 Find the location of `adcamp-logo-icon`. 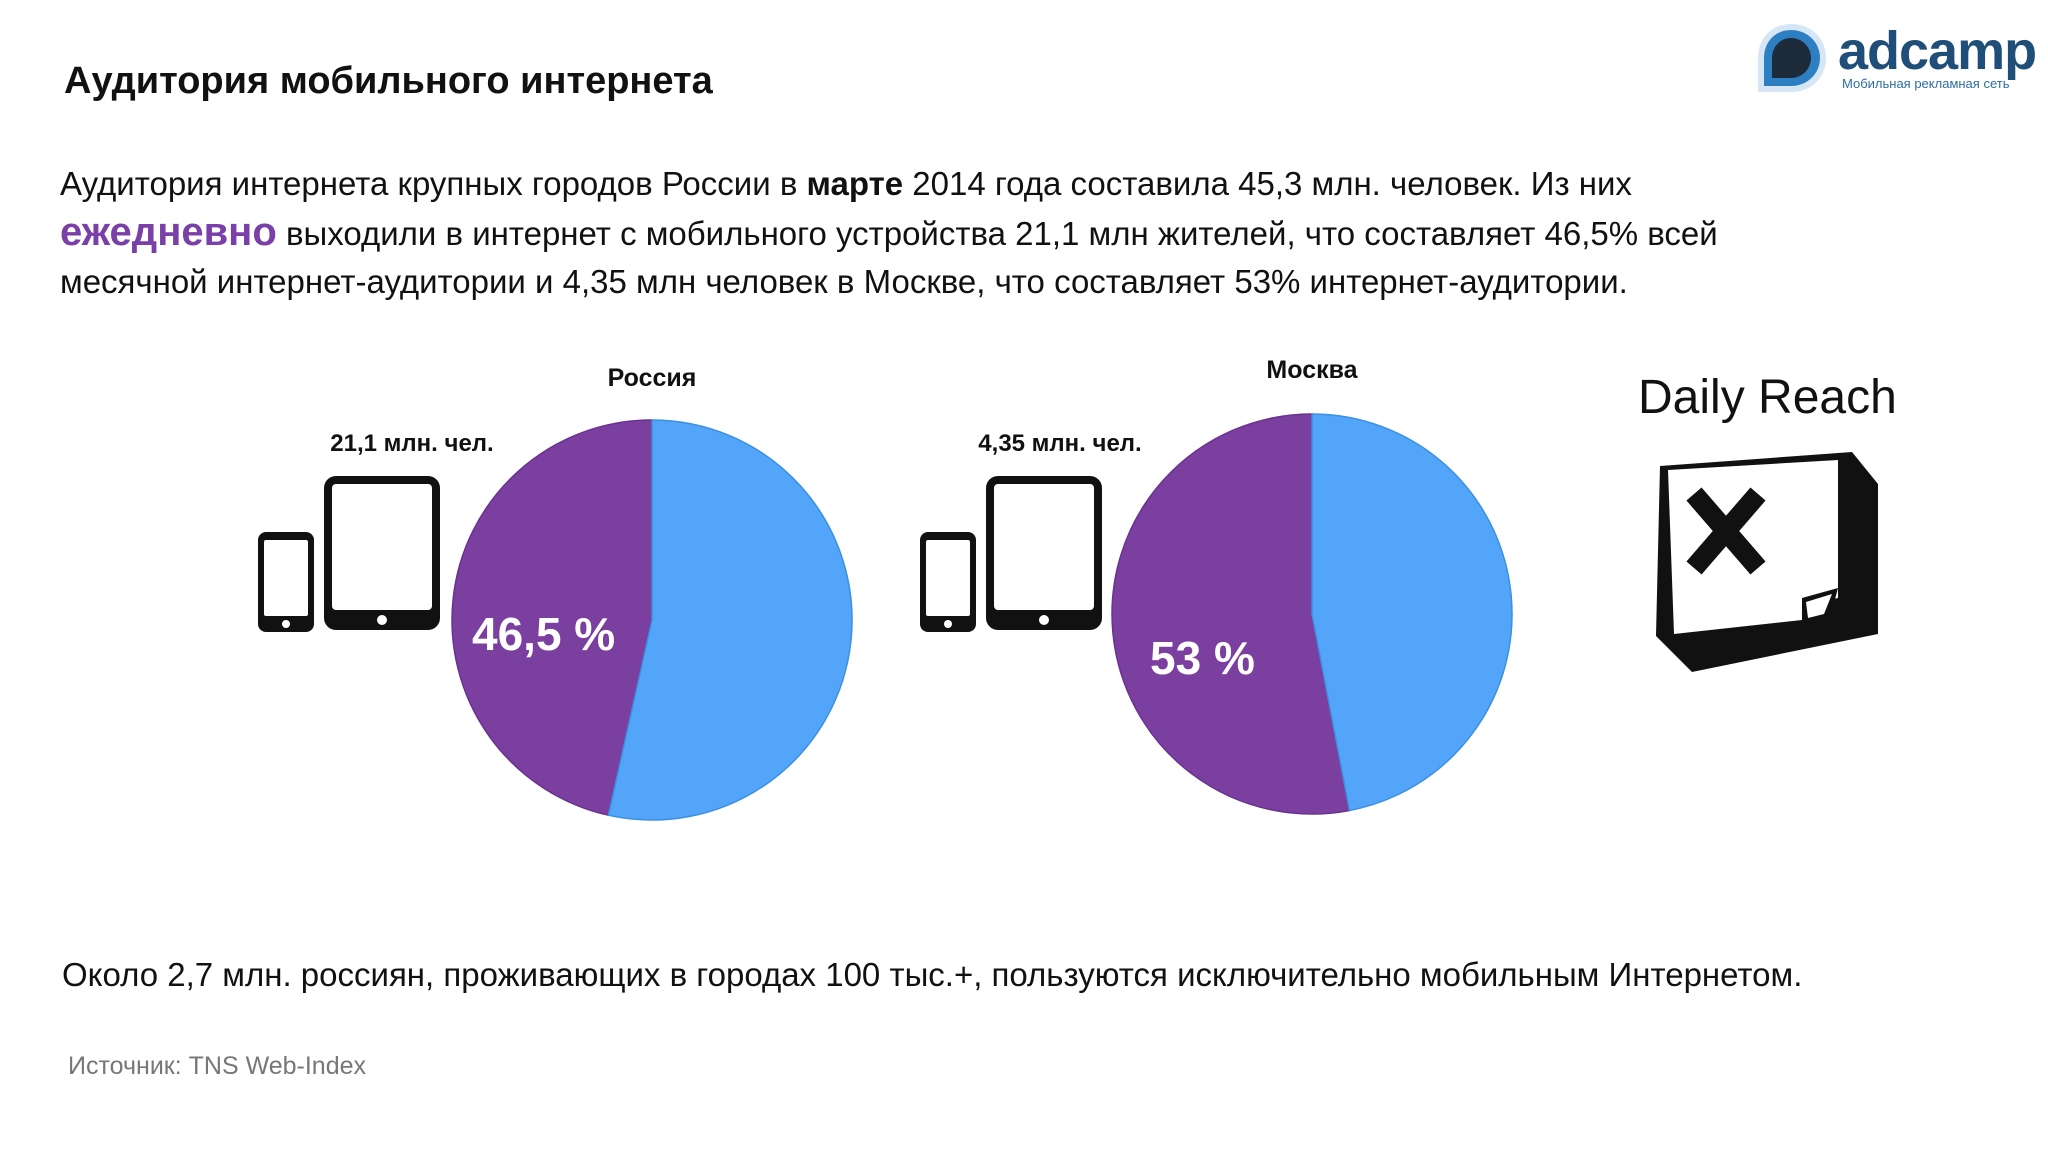

adcamp-logo-icon is located at coordinates (1792, 58).